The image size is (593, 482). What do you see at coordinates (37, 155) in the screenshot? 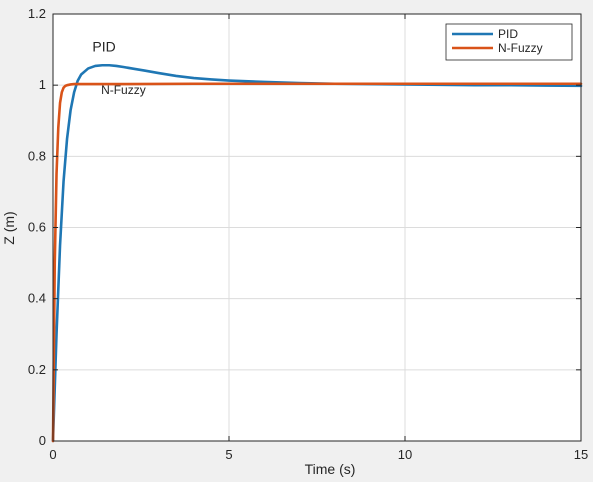
I see `y-tick-label: 0.8` at bounding box center [37, 155].